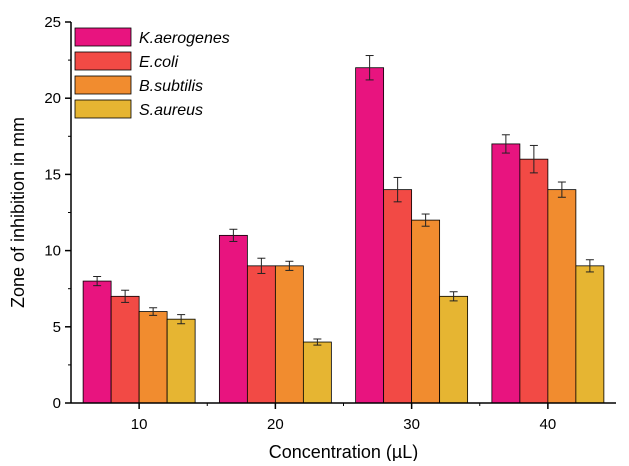 Image resolution: width=629 pixels, height=466 pixels. What do you see at coordinates (159, 62) in the screenshot?
I see `legend-label: E.coli` at bounding box center [159, 62].